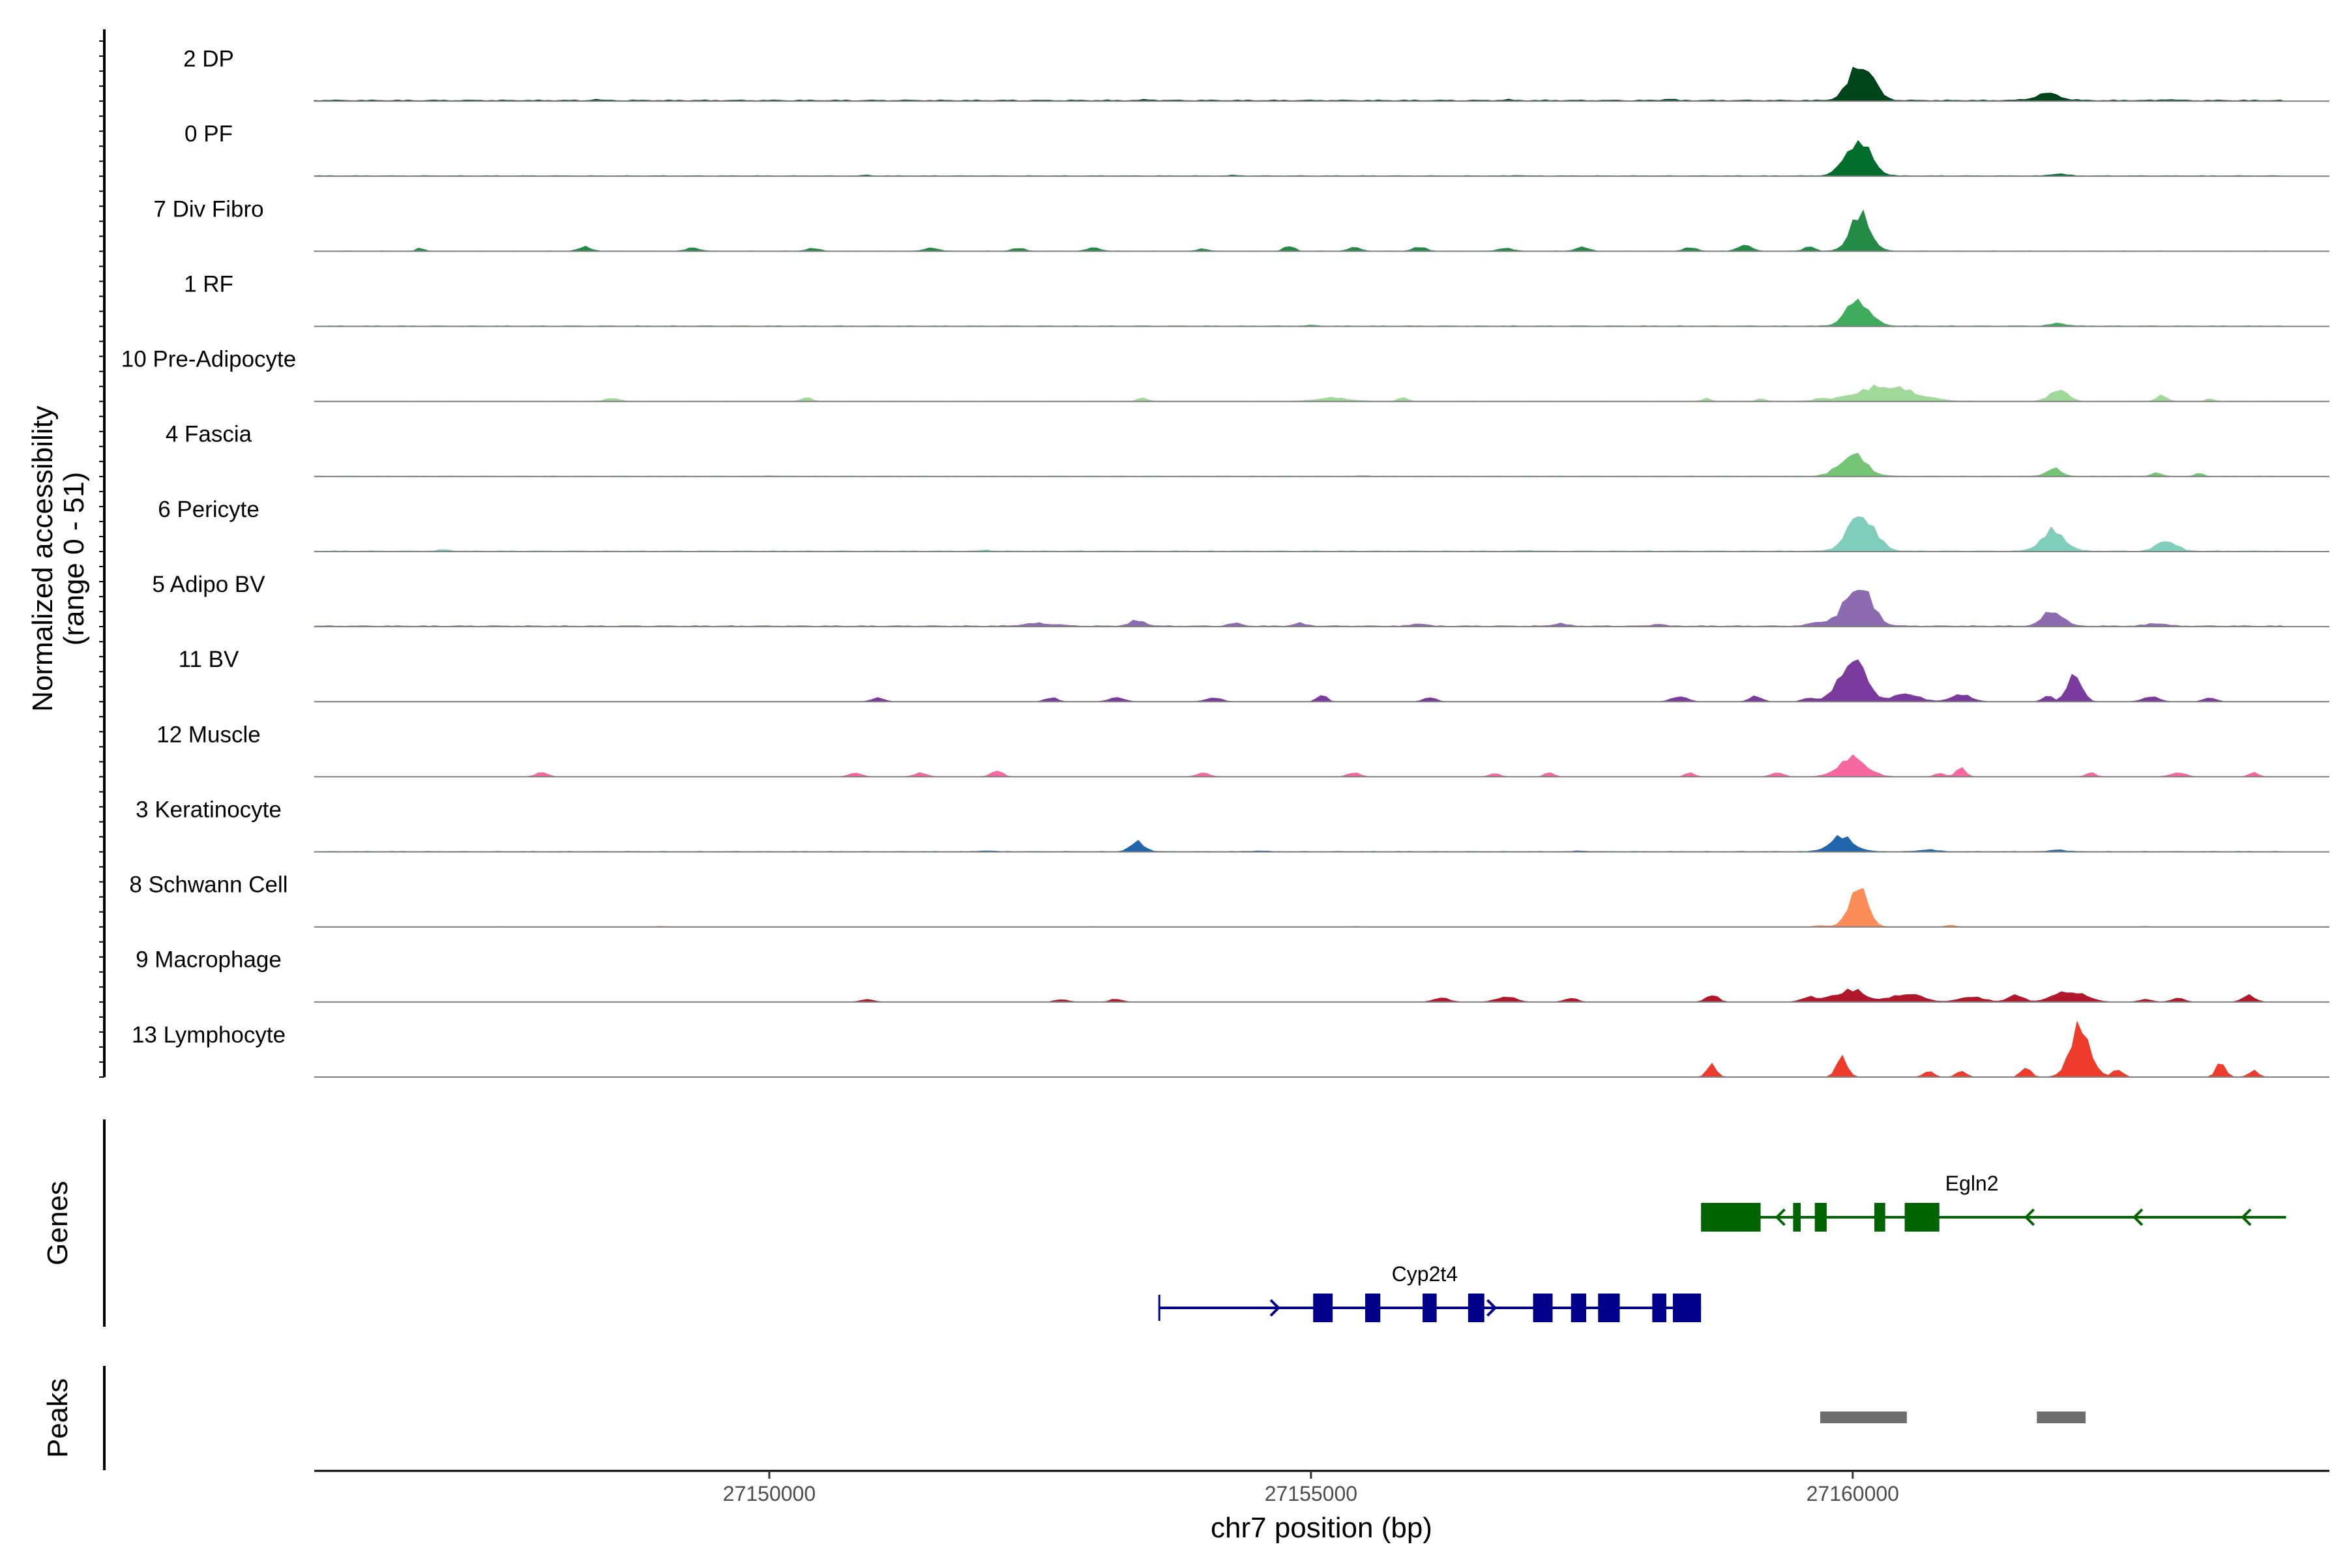 This screenshot has height=1568, width=2347. Describe the element at coordinates (208, 885) in the screenshot. I see `track-label: 8 Schwann Cell` at that location.